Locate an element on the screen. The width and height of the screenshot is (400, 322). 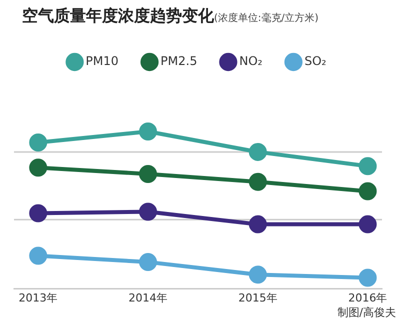
x-tick-label: 2015年 is located at coordinates (258, 297).